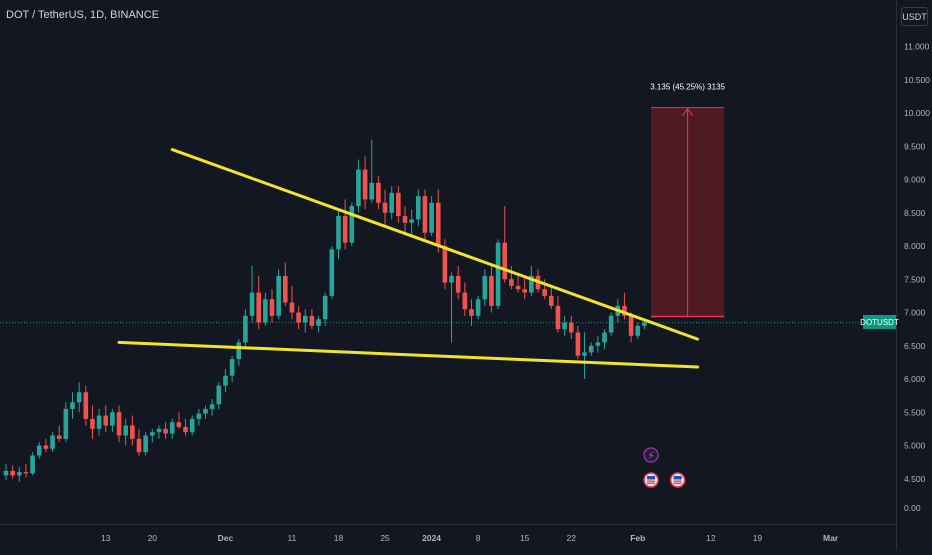 The width and height of the screenshot is (932, 555). Describe the element at coordinates (688, 111) in the screenshot. I see `measure-arrow-head` at that location.